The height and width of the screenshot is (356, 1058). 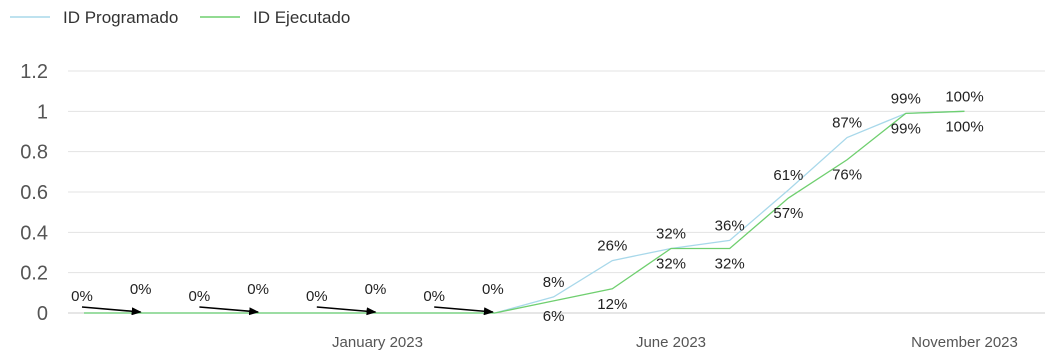 I want to click on data-label: 8%, so click(x=554, y=282).